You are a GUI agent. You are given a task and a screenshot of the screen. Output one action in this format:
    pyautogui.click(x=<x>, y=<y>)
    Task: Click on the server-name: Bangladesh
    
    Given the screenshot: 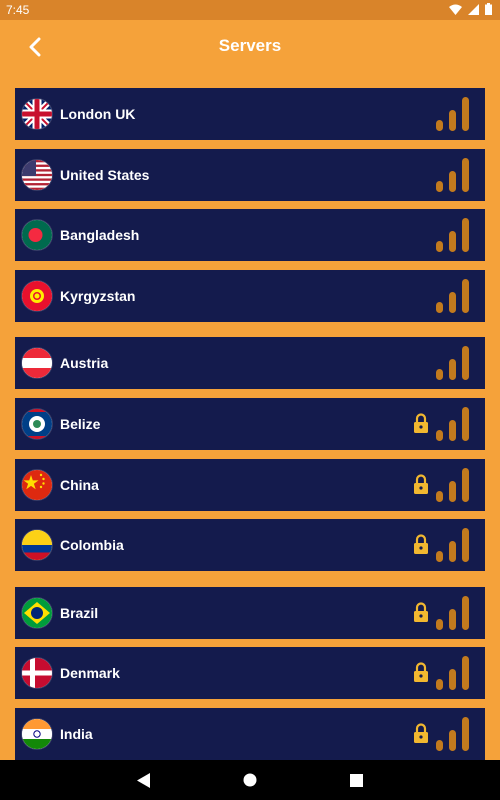 What is the action you would take?
    pyautogui.click(x=100, y=235)
    